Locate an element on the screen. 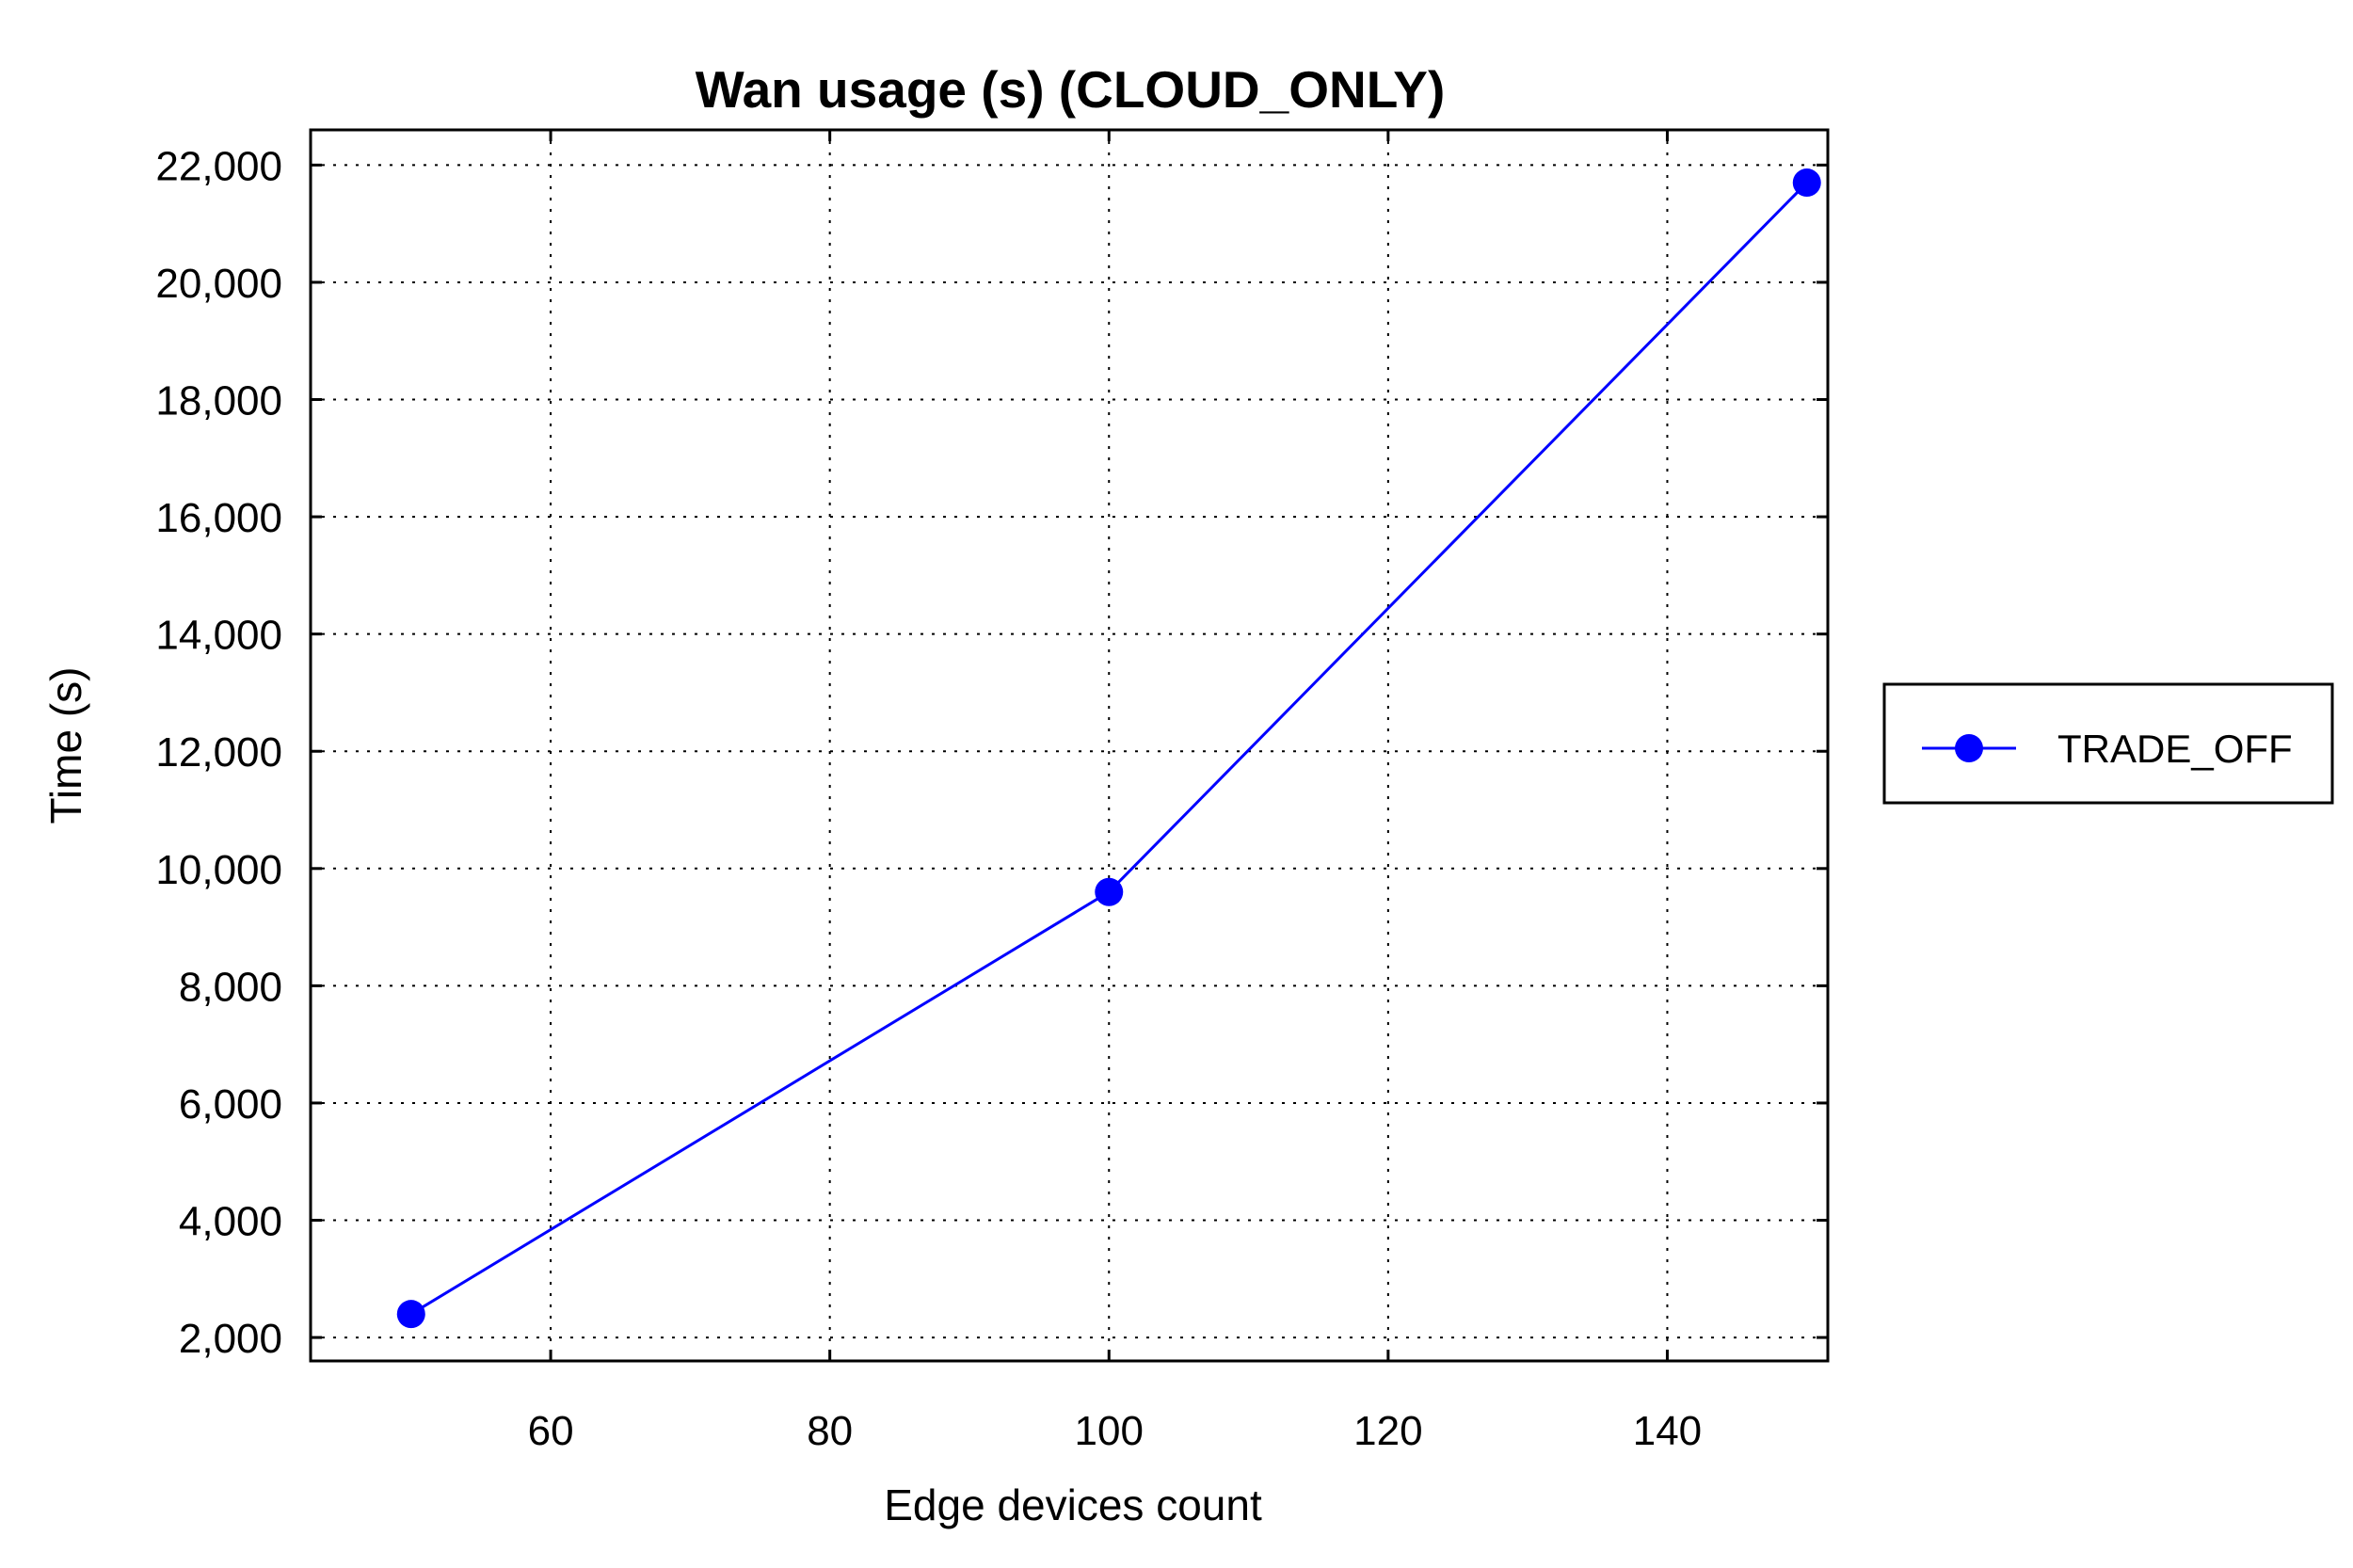  y-tick-label: 12,000 is located at coordinates (219, 752).